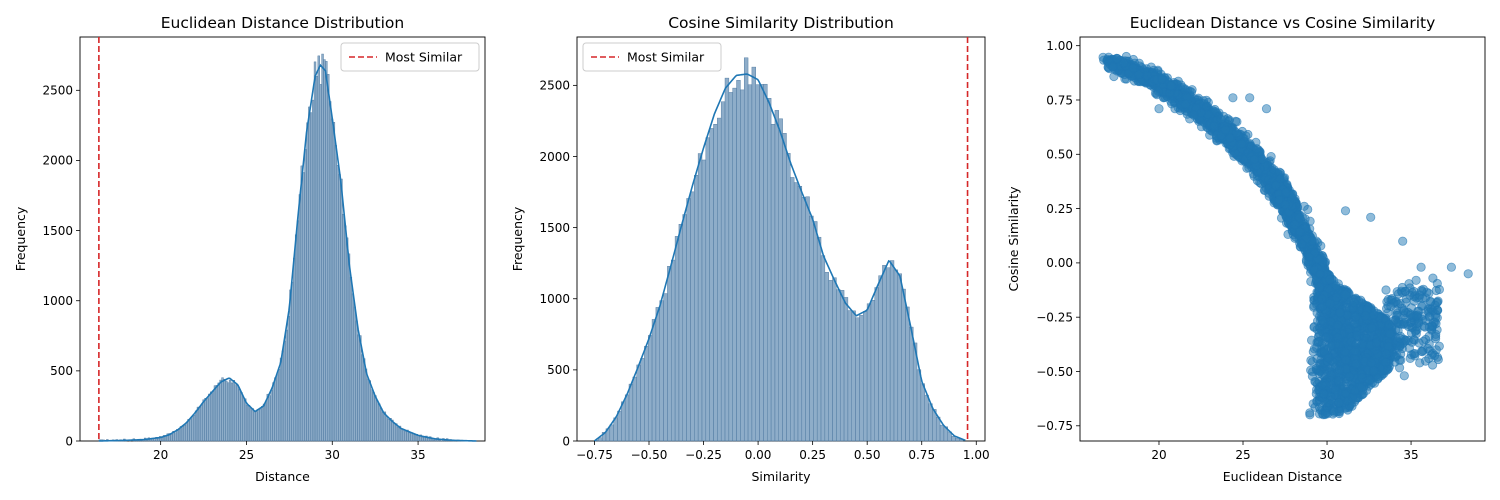 This screenshot has width=1500, height=500. Describe the element at coordinates (246, 455) in the screenshot. I see `x-tick-label: 25` at that location.